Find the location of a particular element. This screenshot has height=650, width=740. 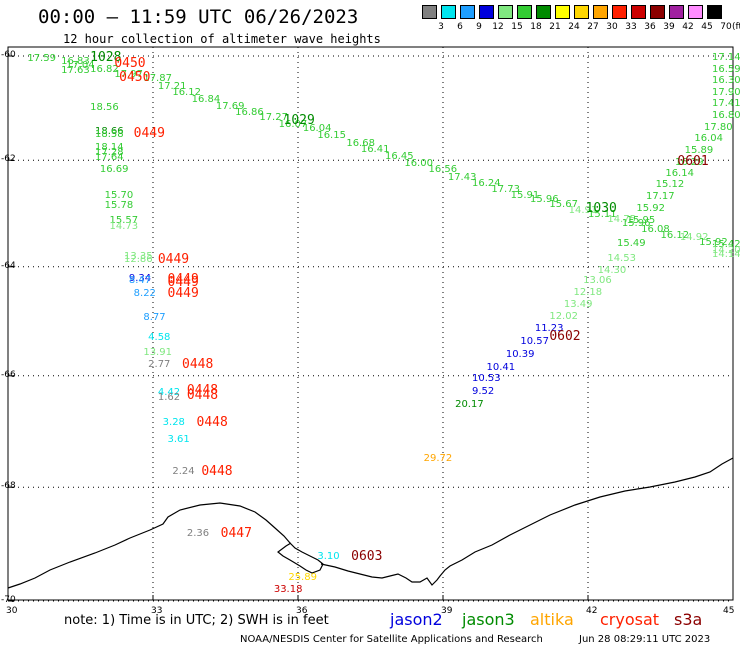

pass-time-label: 1029 is located at coordinates (299, 120).